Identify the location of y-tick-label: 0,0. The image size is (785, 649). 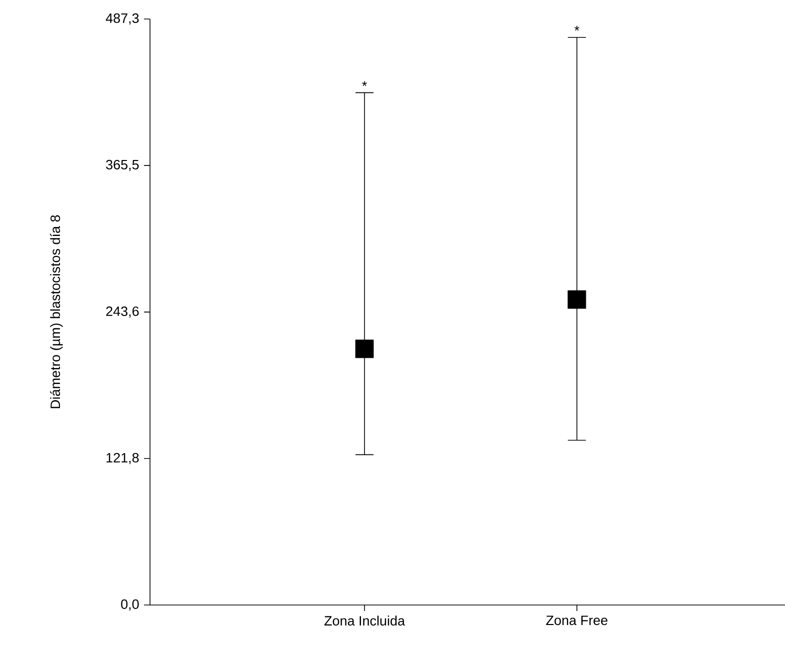
(130, 605).